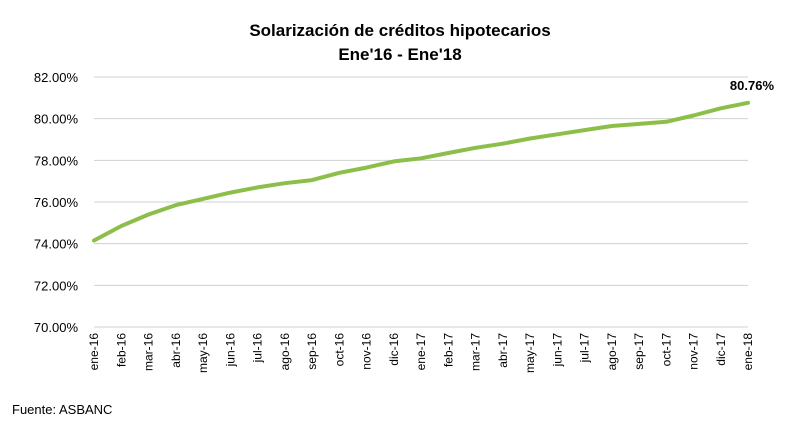  Describe the element at coordinates (666, 350) in the screenshot. I see `x-tick-label: oct-17` at that location.